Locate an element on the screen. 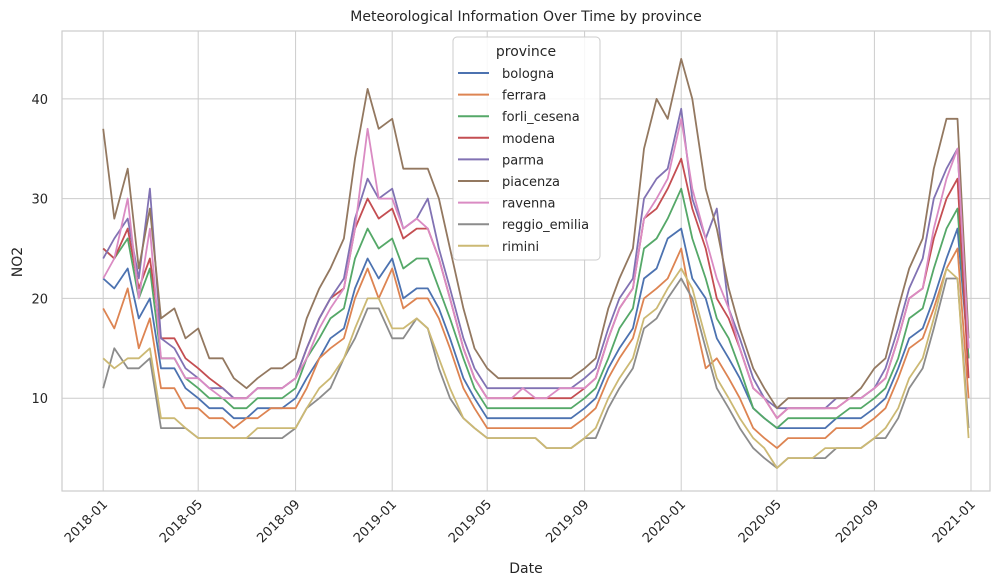 The height and width of the screenshot is (585, 1000). x-tick-label: 2019-05 is located at coordinates (470, 521).